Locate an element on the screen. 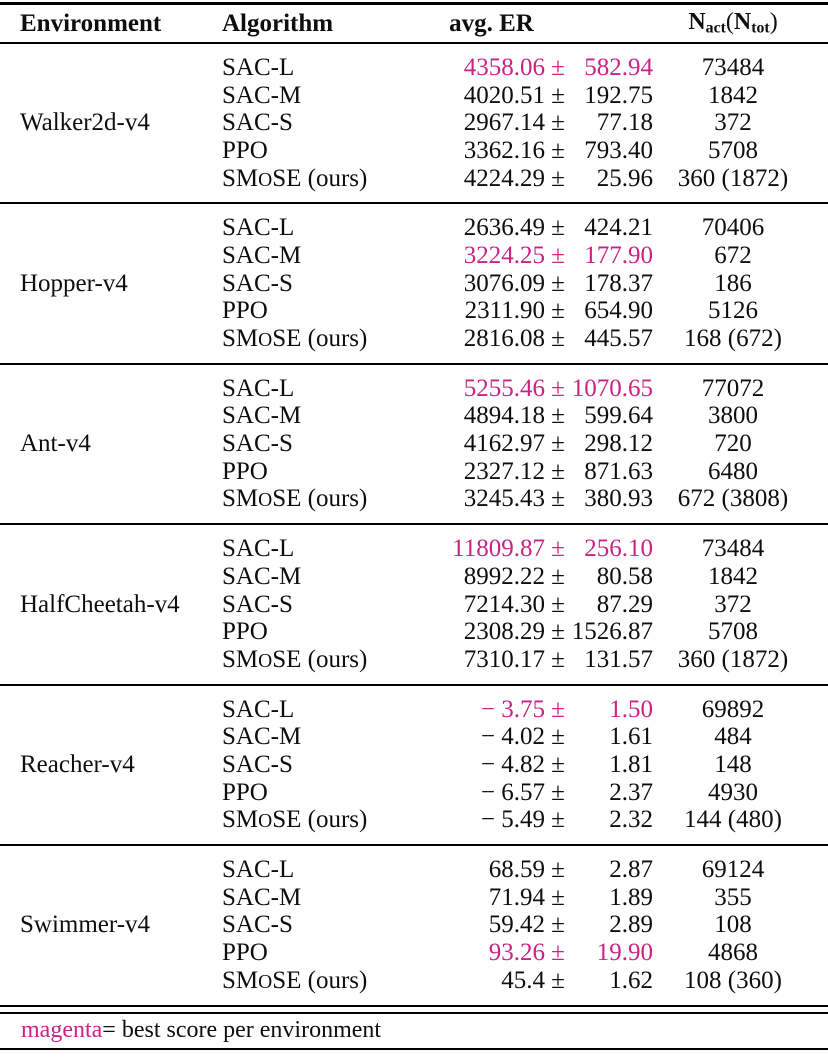 The image size is (828, 1061). n-act-value: 672 (3808) is located at coordinates (733, 499).